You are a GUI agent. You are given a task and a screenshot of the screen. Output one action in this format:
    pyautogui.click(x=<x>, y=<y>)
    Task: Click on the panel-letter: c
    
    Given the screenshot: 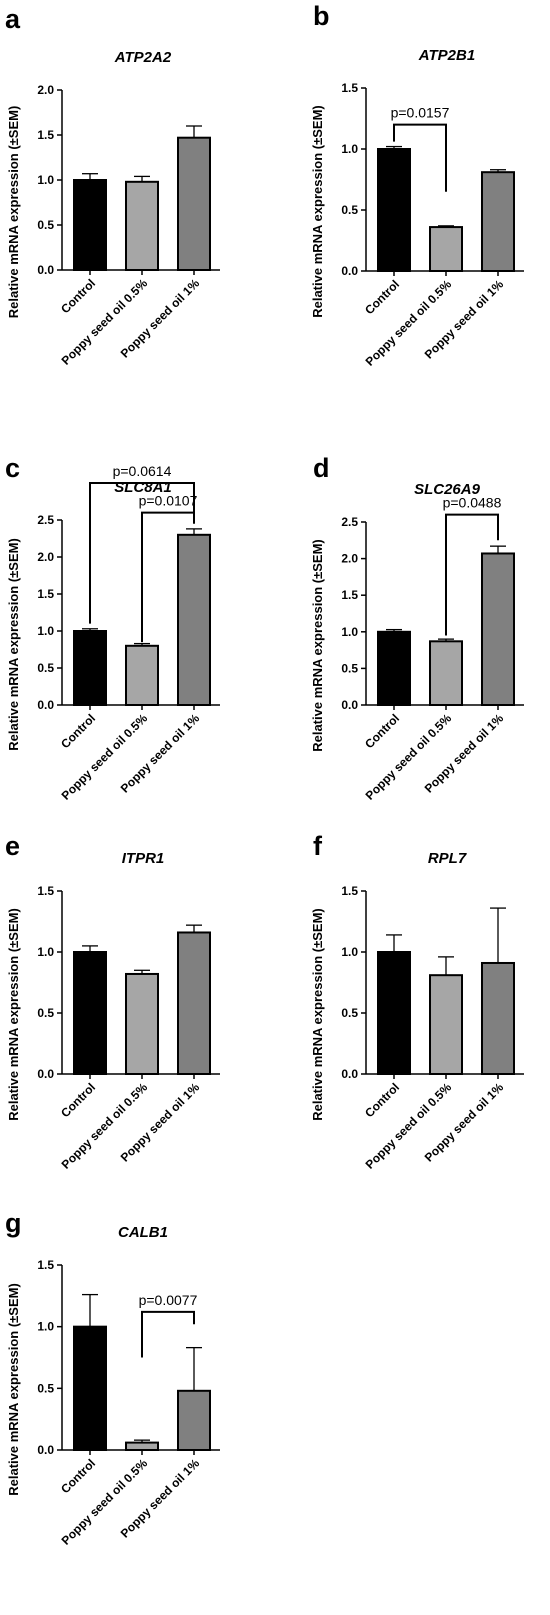 What is the action you would take?
    pyautogui.click(x=12, y=468)
    